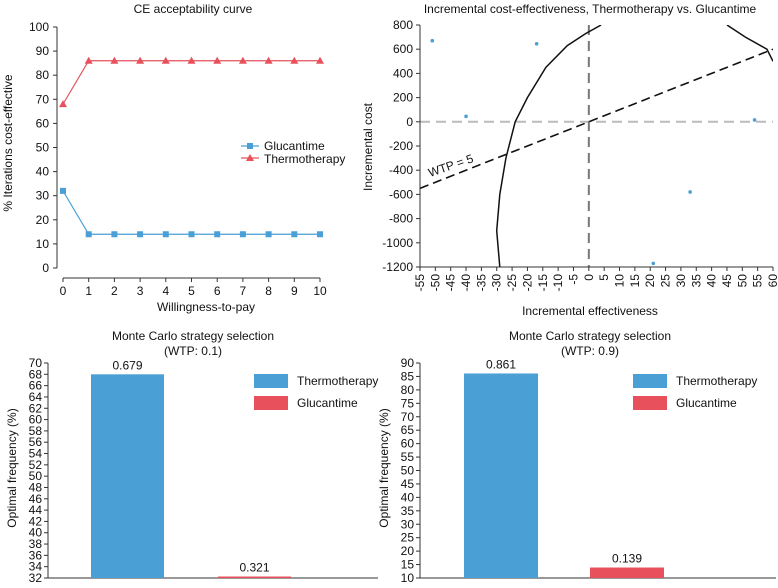  Describe the element at coordinates (250, 146) in the screenshot. I see `legend-swatch-square-icon` at that location.